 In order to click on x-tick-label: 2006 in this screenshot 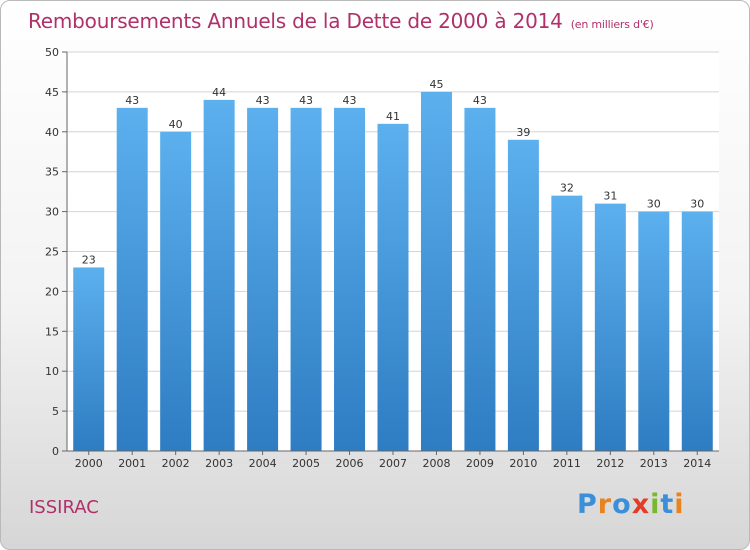, I will do `click(350, 463)`.